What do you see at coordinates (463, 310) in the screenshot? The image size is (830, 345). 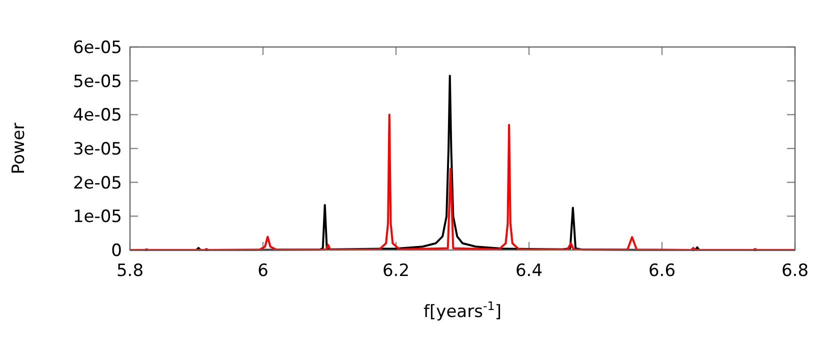 I see `x-axis-title: f[years$^{-1}$]` at bounding box center [463, 310].